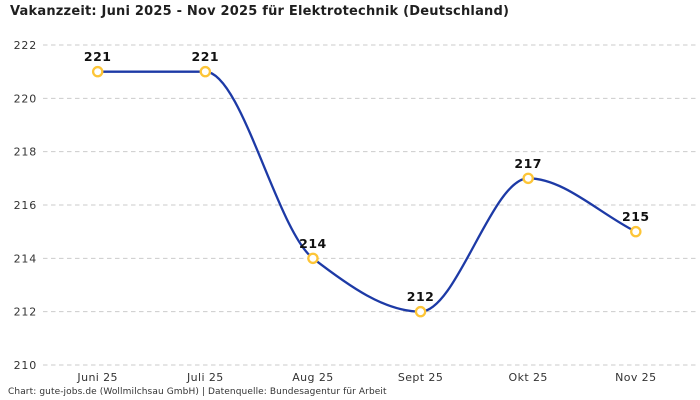 The image size is (700, 400). What do you see at coordinates (420, 377) in the screenshot?
I see `x-tick-label: Sept 25` at bounding box center [420, 377].